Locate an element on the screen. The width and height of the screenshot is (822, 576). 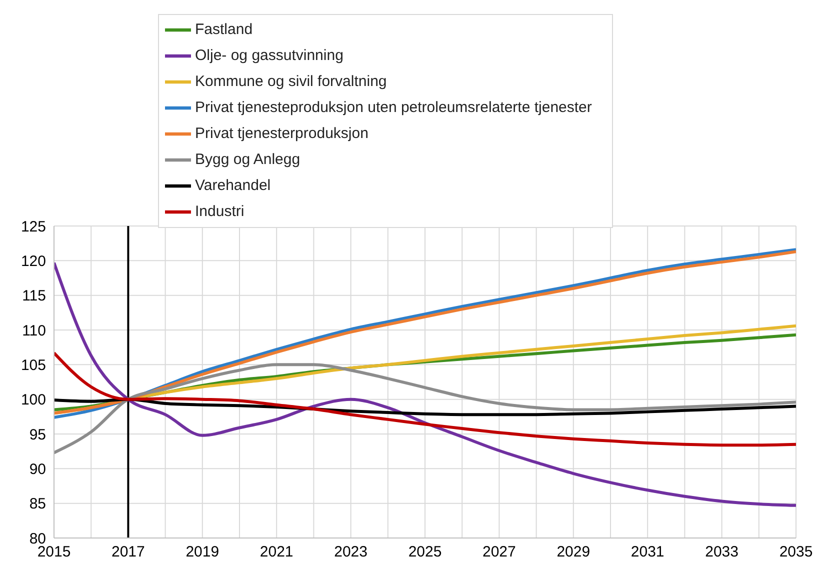
legend-label: Varehandel is located at coordinates (233, 185).